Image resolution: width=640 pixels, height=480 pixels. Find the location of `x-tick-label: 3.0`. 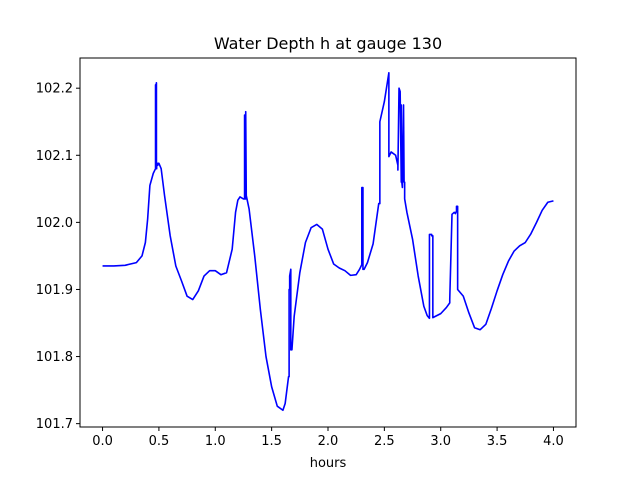

x-tick-label: 3.0 is located at coordinates (440, 441).